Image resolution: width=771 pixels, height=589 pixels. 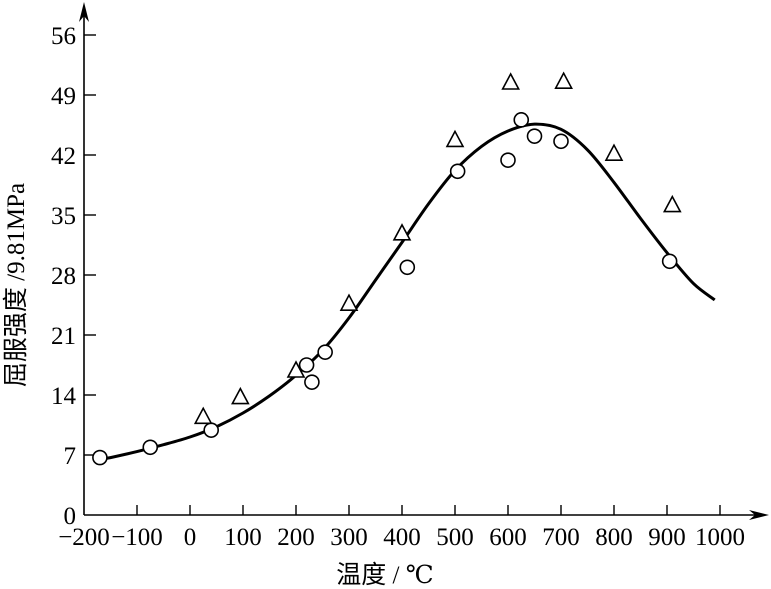 What do you see at coordinates (63, 336) in the screenshot?
I see `y-tick-label: 21` at bounding box center [63, 336].